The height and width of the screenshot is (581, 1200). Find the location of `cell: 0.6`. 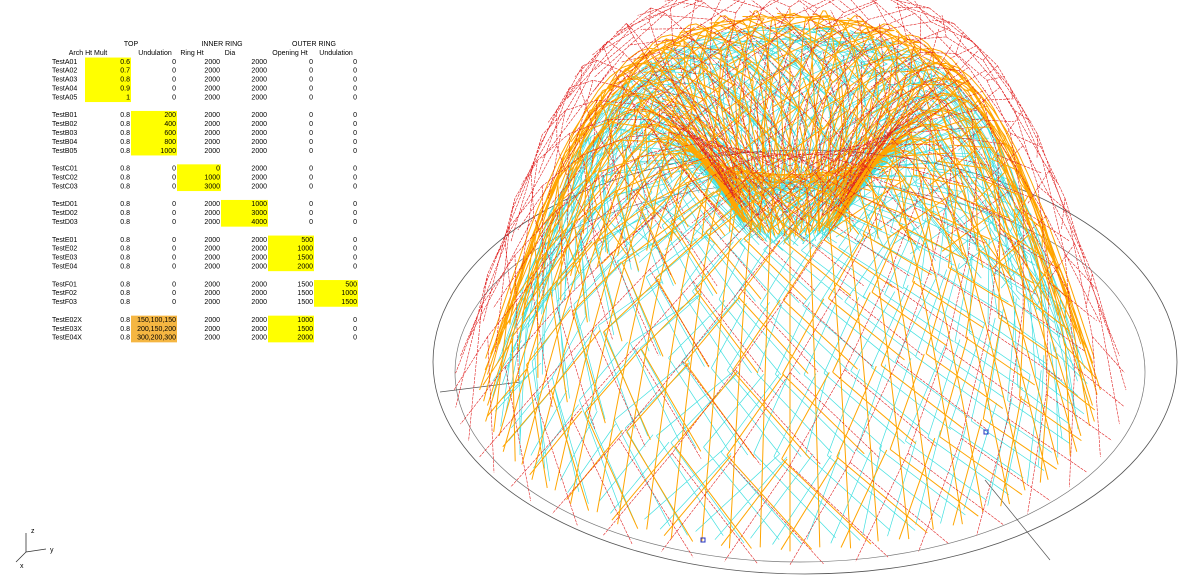

cell: 0.6 is located at coordinates (125, 62).